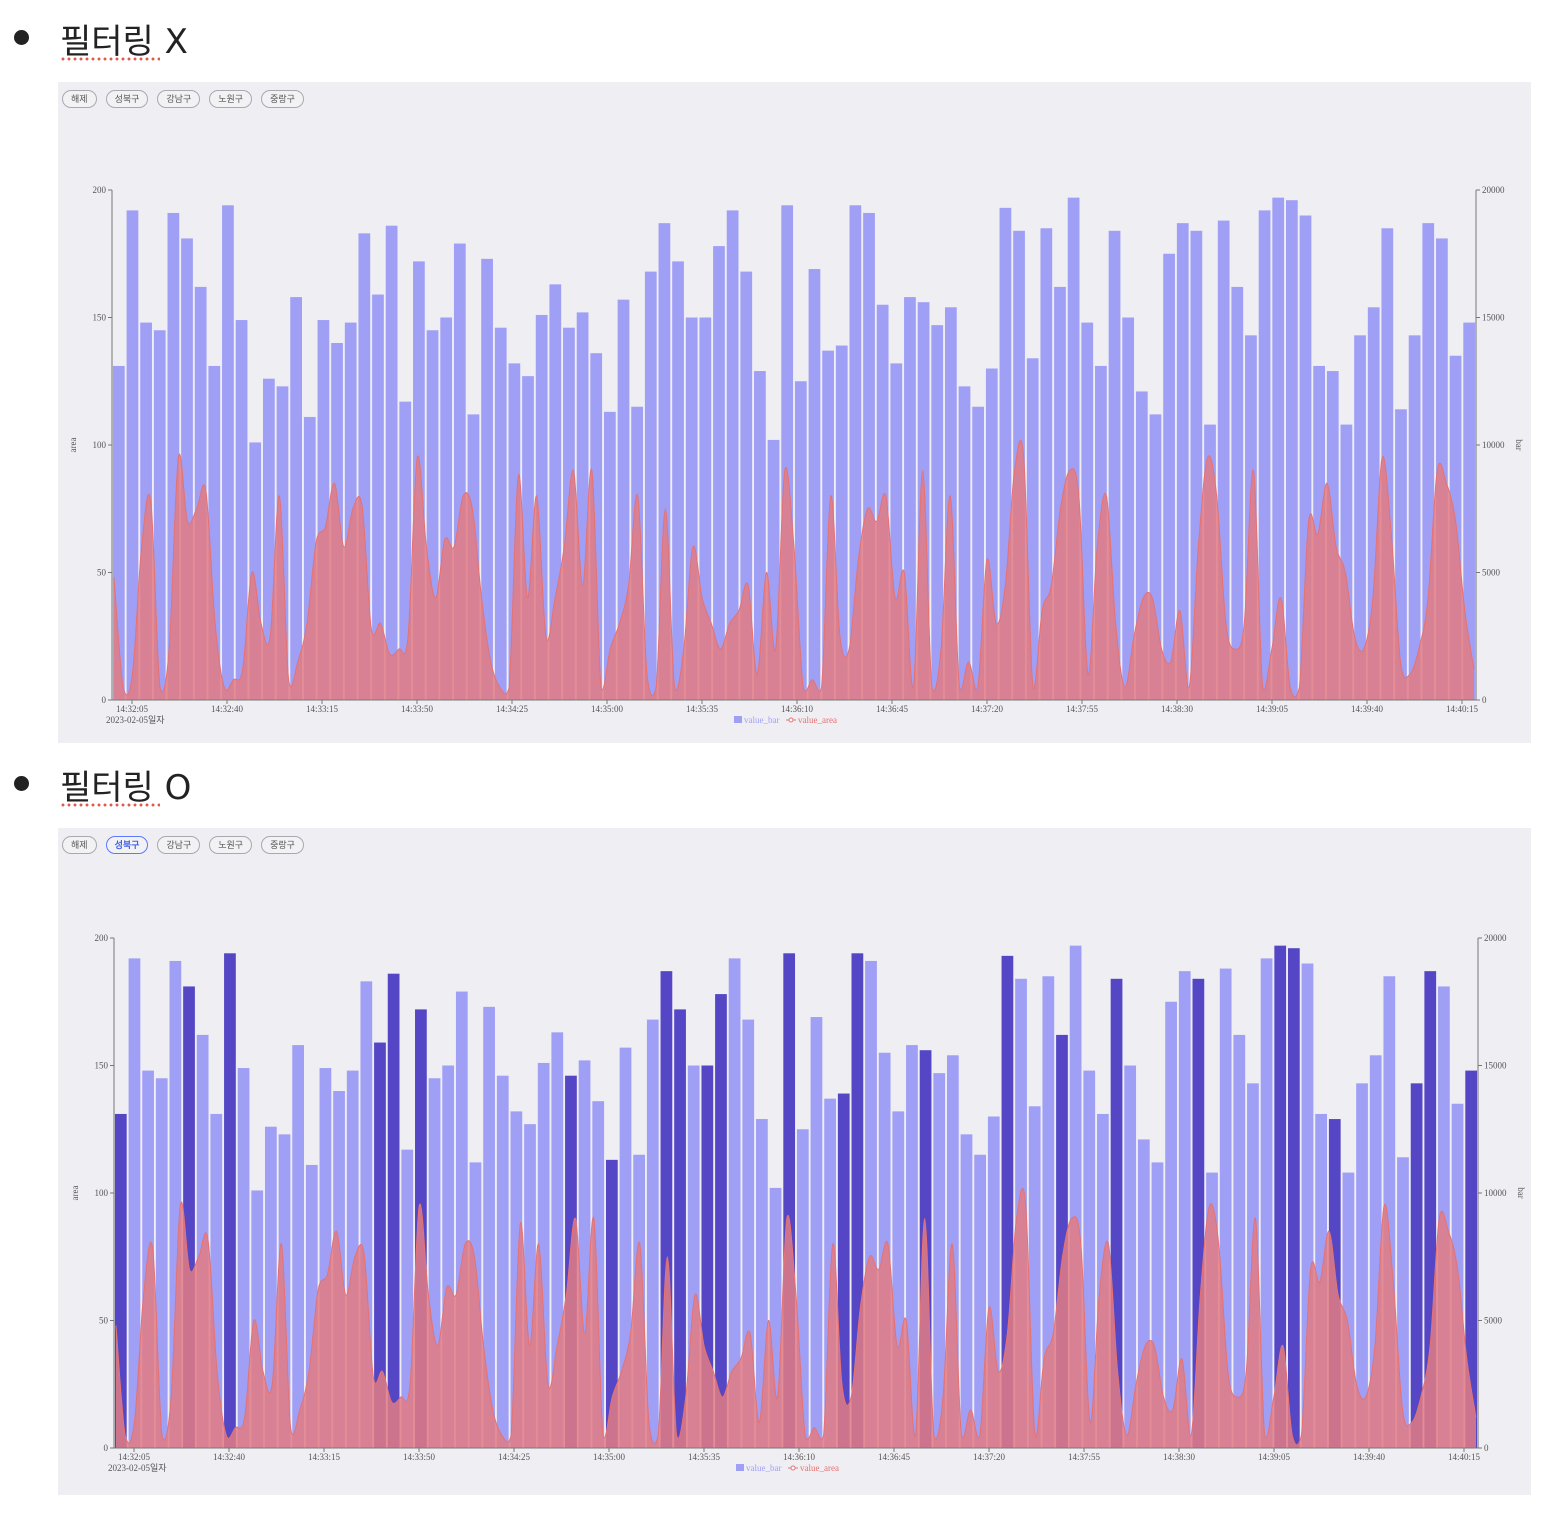 The image size is (1546, 1520). What do you see at coordinates (75, 1193) in the screenshot?
I see `y-axis-label-left: area` at bounding box center [75, 1193].